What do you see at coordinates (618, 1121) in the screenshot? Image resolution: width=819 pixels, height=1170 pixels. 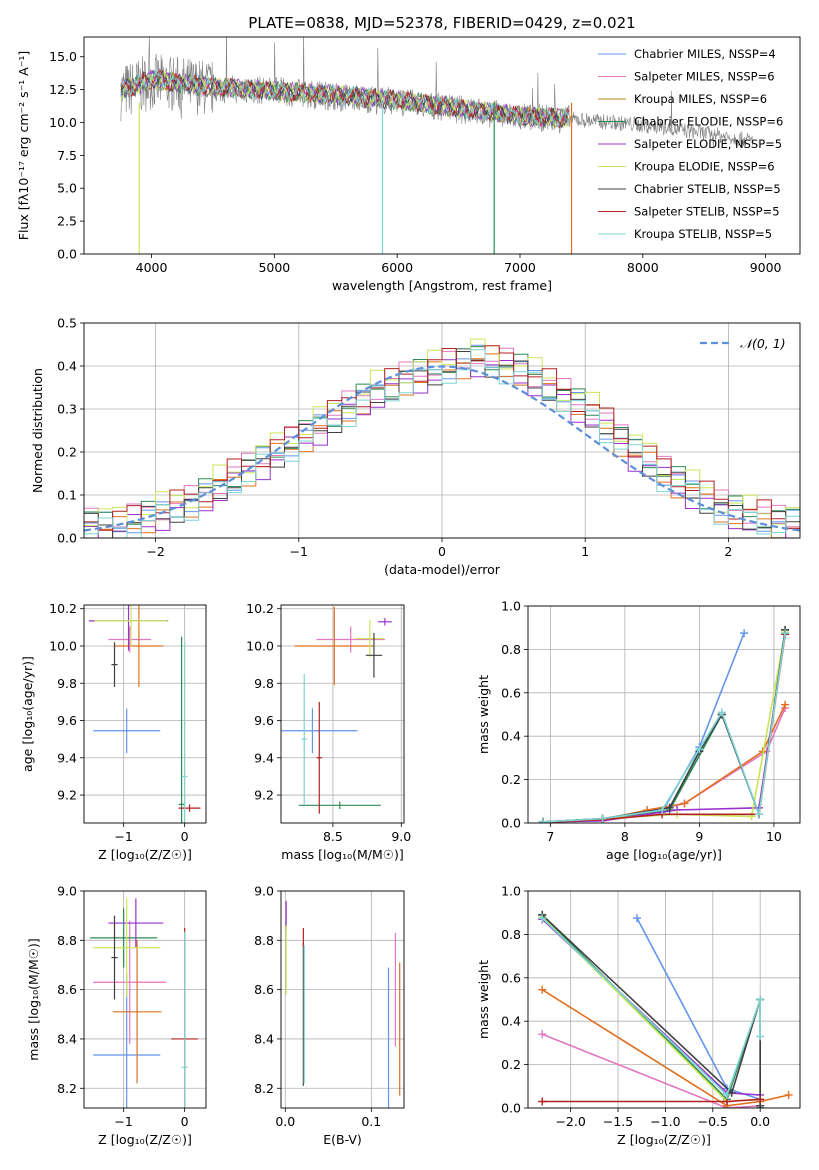 I see `x-tick-label: −1.5` at bounding box center [618, 1121].